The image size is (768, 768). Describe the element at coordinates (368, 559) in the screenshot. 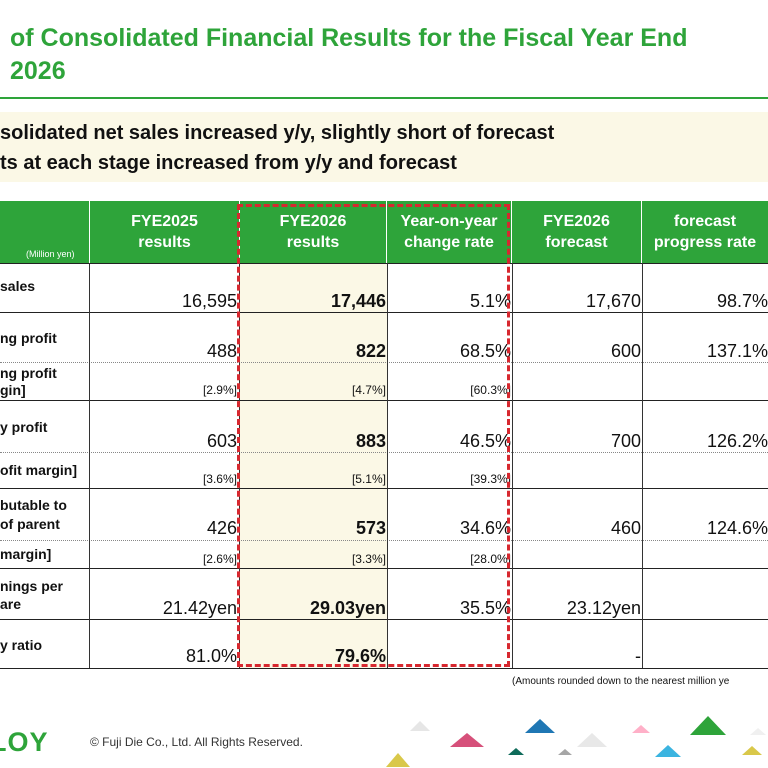

I see `cell-fy26-margin: [3.3%]` at that location.